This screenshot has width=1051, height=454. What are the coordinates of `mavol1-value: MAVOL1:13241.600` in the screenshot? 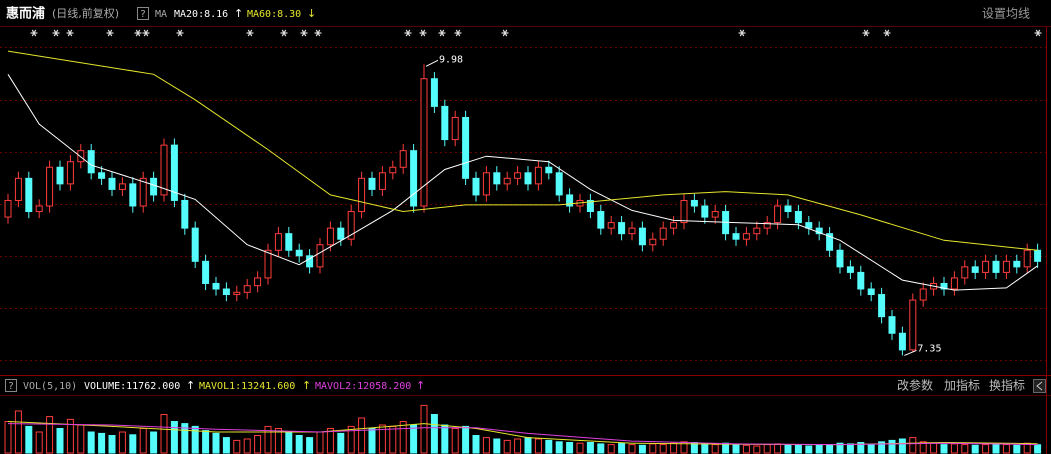 It's located at (247, 386).